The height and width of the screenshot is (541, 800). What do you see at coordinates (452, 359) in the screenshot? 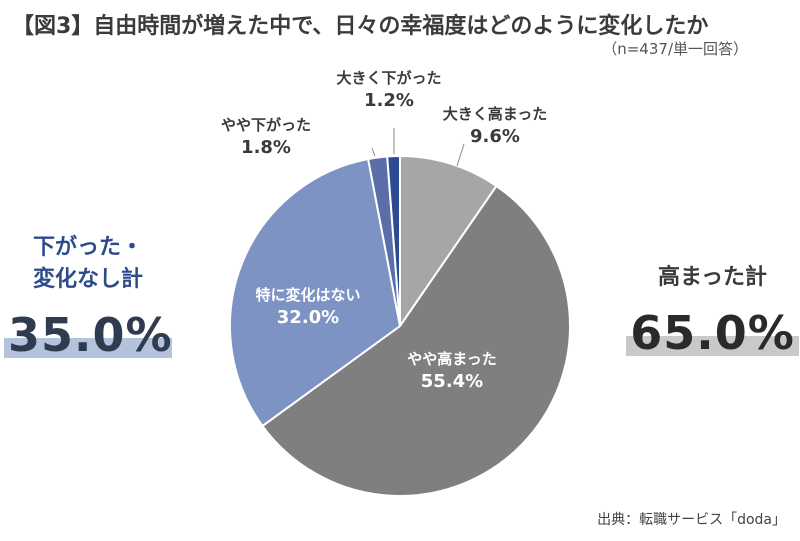
I see `slice-name: やや高まった` at bounding box center [452, 359].